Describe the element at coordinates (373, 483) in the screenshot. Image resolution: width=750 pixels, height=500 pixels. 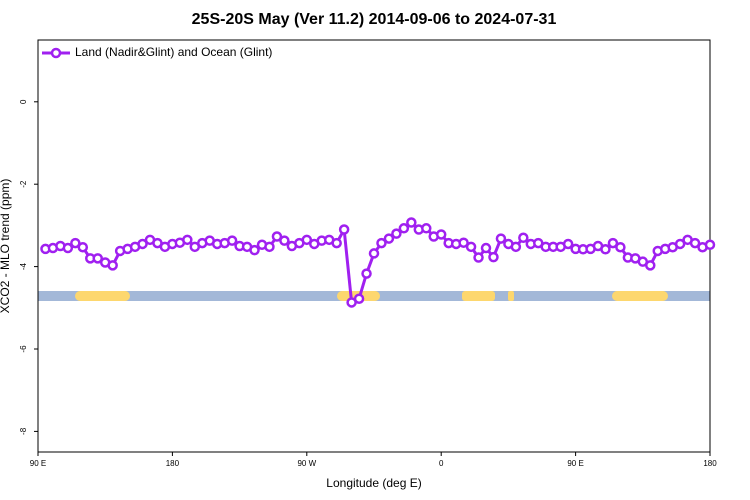
I see `x-axis-label: Longitude (deg E)` at that location.